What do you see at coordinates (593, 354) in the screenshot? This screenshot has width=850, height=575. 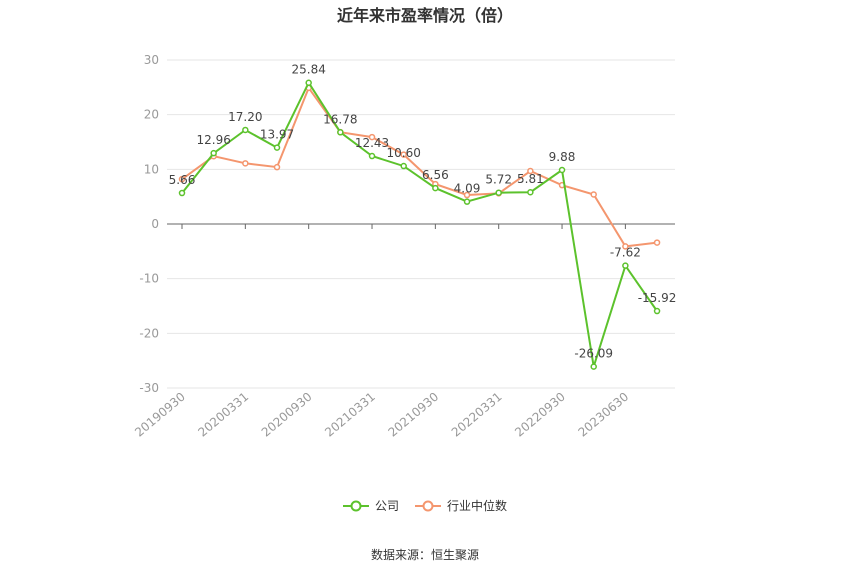 I see `data-label-company: -26.09` at bounding box center [593, 354].